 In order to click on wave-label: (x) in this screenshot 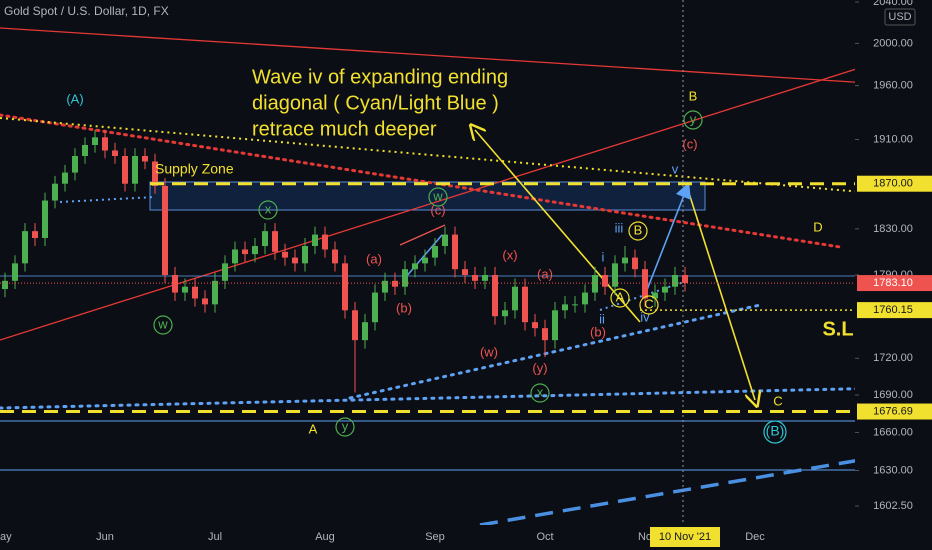, I will do `click(509, 254)`.